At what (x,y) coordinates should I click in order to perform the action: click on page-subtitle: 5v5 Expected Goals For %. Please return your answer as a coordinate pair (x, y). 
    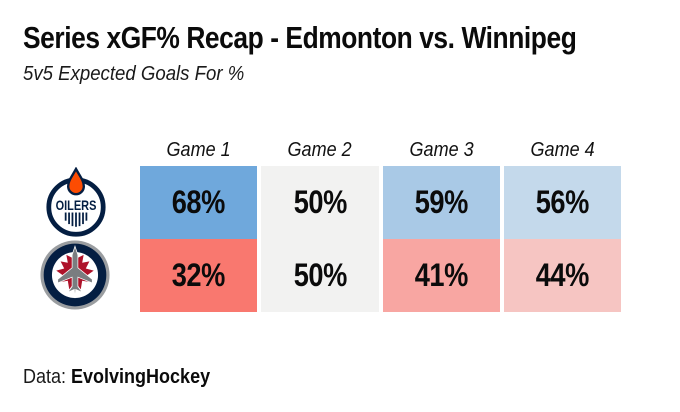
    Looking at the image, I should click on (134, 74).